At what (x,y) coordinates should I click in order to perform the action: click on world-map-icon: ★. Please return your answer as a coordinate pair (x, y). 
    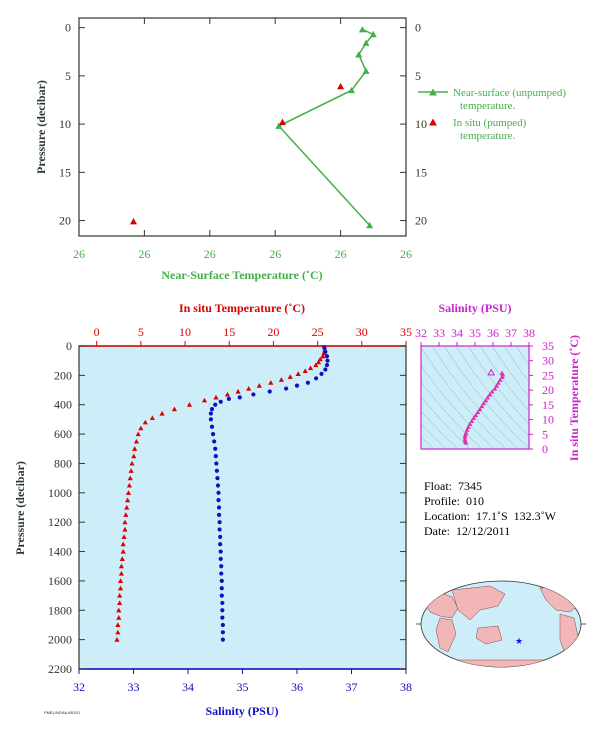
    Looking at the image, I should click on (501, 624).